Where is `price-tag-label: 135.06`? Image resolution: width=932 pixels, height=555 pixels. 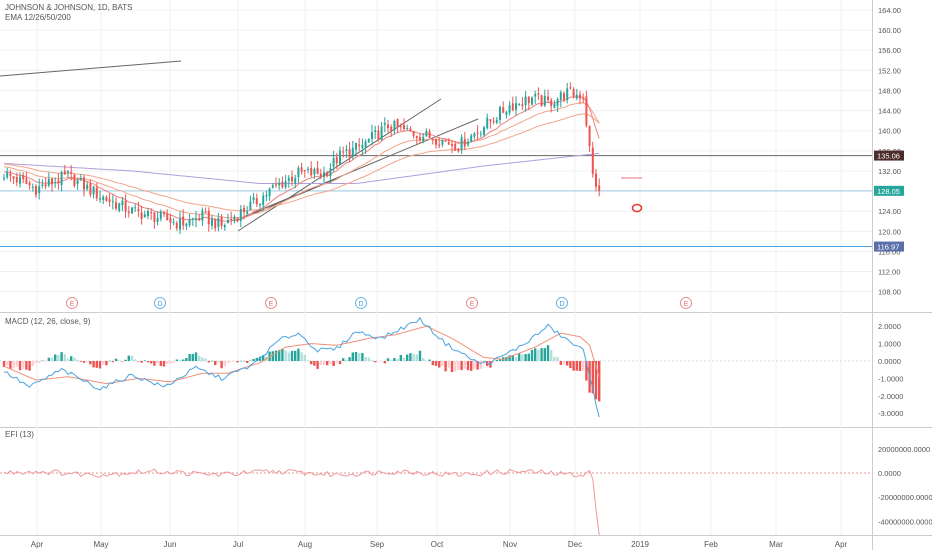 price-tag-label: 135.06 is located at coordinates (888, 156).